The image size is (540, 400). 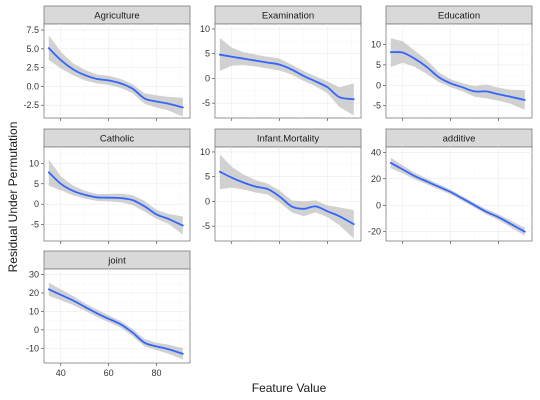 I want to click on facet-title: Examination, so click(x=288, y=16).